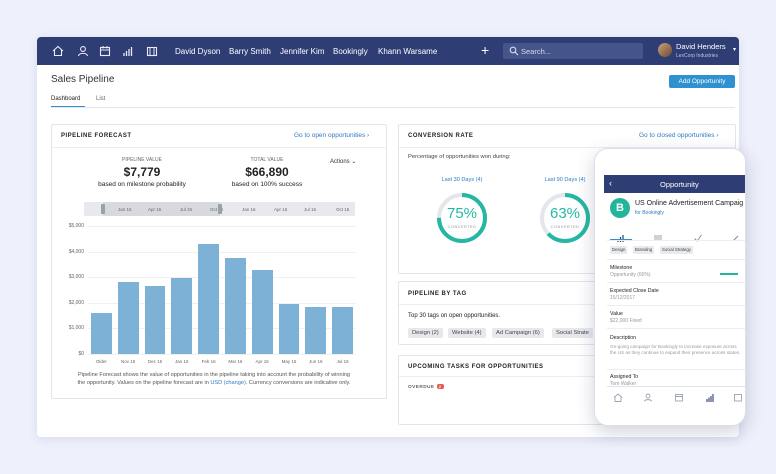 The height and width of the screenshot is (474, 776). What do you see at coordinates (621, 235) in the screenshot?
I see `chart-tab-icon` at bounding box center [621, 235].